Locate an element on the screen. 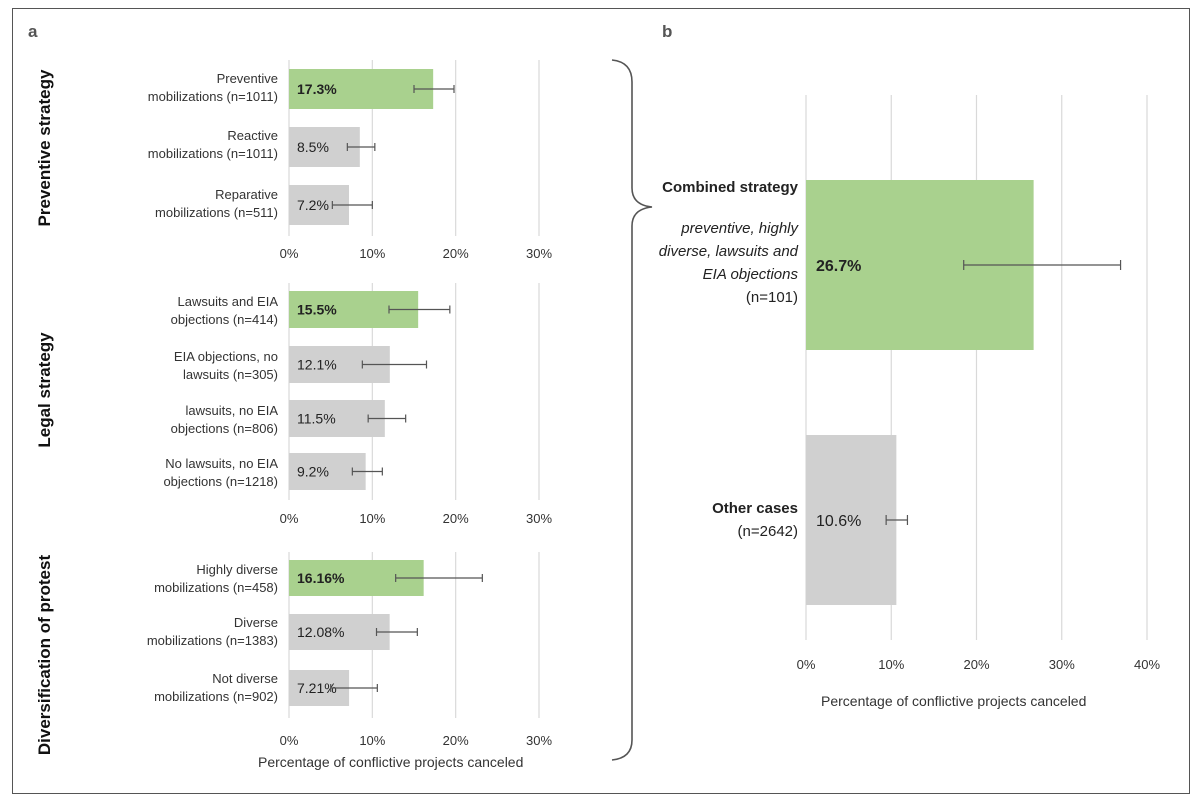  data-label: 10.6% is located at coordinates (838, 521).